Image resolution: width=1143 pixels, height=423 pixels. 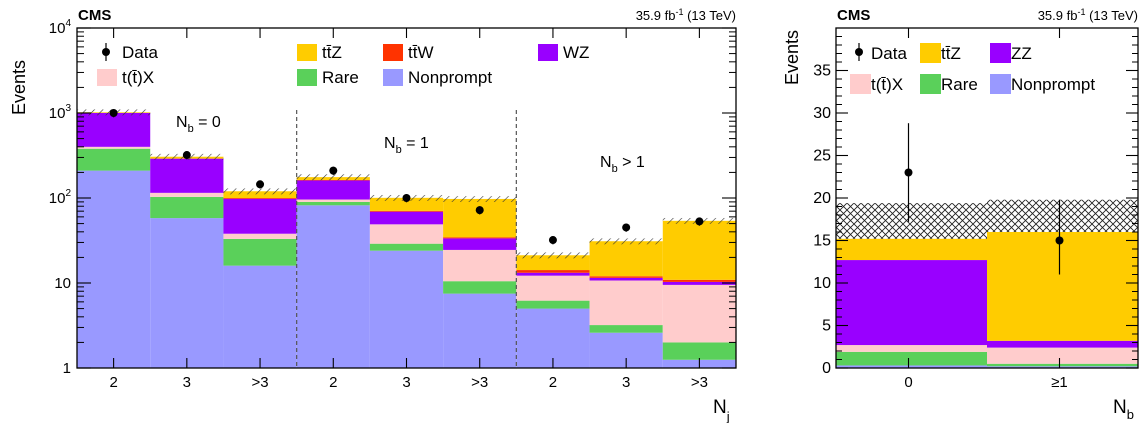 I want to click on right-y-axis-title: Events, so click(x=792, y=57).